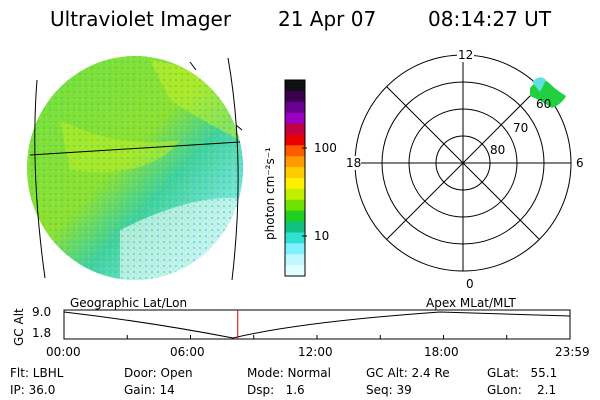 The image size is (600, 400). Describe the element at coordinates (389, 390) in the screenshot. I see `seq-info: Seq: 39` at that location.